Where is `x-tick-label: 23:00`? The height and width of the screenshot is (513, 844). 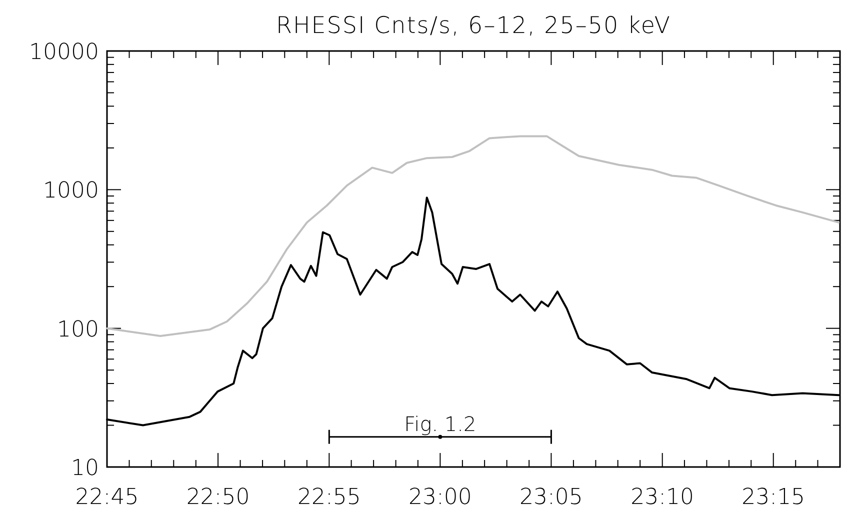
x-tick-label: 23:00 is located at coordinates (440, 497).